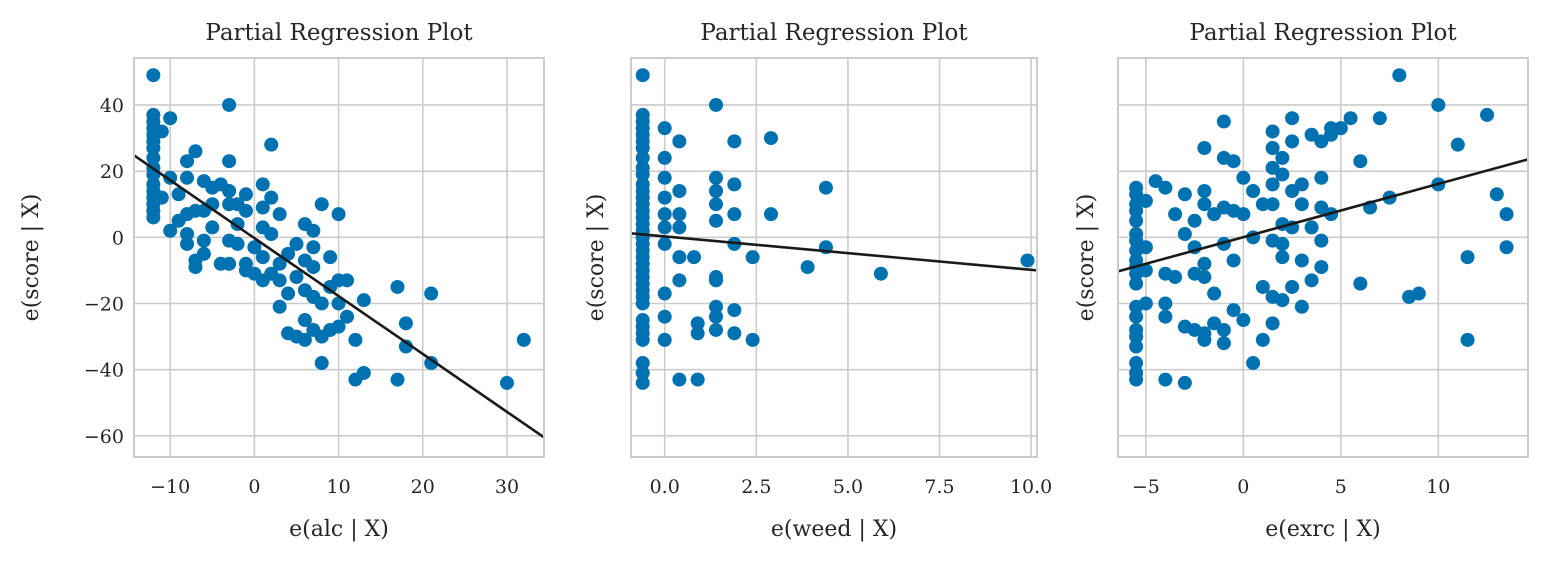 Image resolution: width=1548 pixels, height=567 pixels. What do you see at coordinates (848, 487) in the screenshot?
I see `x-tick-label: 5.0` at bounding box center [848, 487].